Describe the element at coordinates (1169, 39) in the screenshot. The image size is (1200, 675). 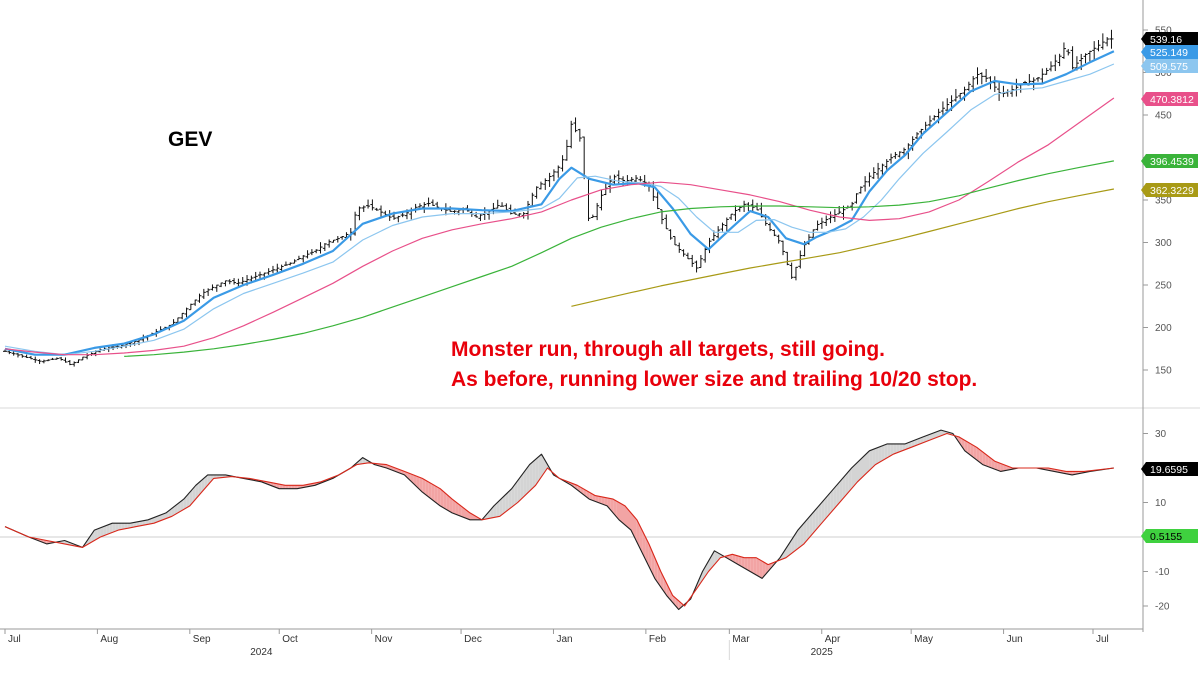
I see `last-price-label: 539.16` at that location.